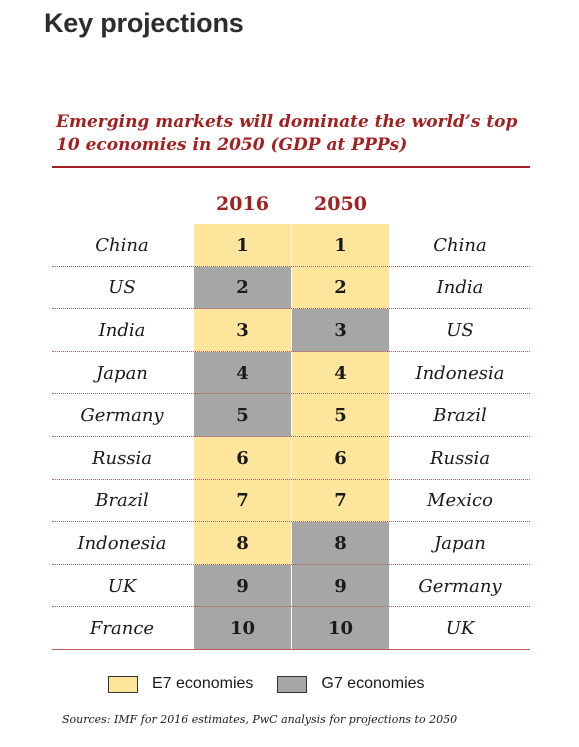 Image resolution: width=579 pixels, height=747 pixels. I want to click on rank-cell-2016: 5, so click(242, 415).